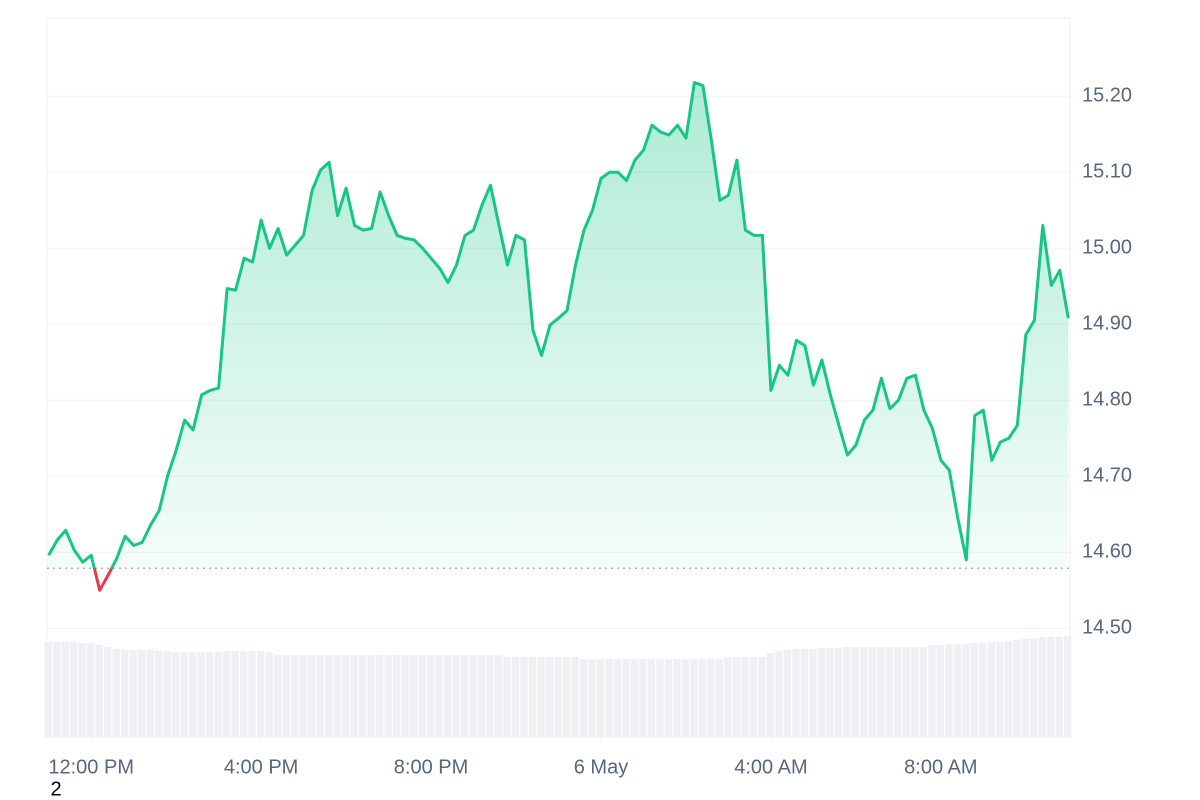 Image resolution: width=1200 pixels, height=800 pixels. Describe the element at coordinates (1107, 628) in the screenshot. I see `y-tick-label: 14.50` at that location.